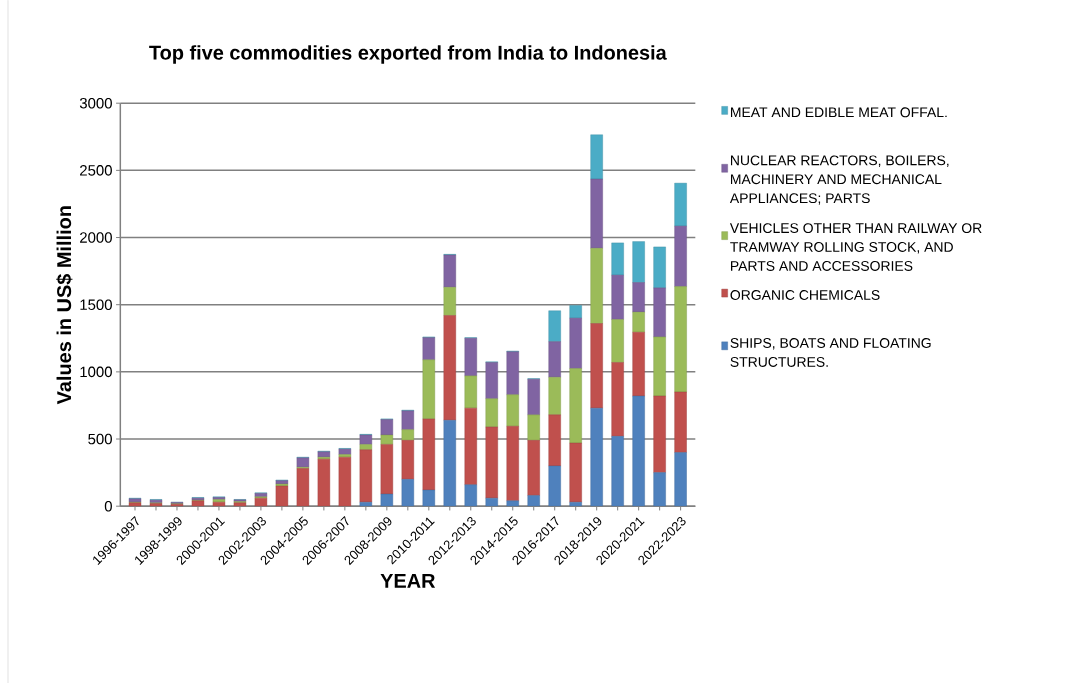 The height and width of the screenshot is (683, 1070). I want to click on y-axis-title: Values in US$ Million, so click(64, 305).